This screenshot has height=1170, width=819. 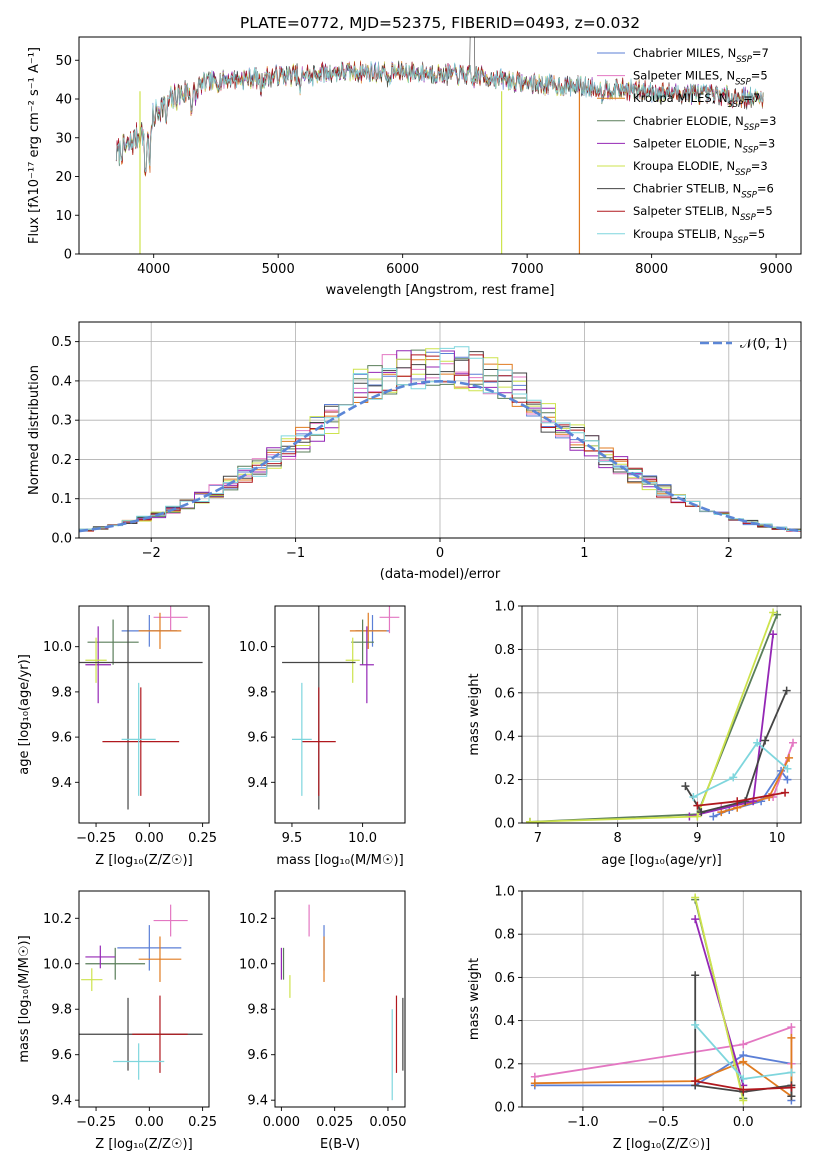 I want to click on x-tick-label: 7, so click(x=538, y=838).